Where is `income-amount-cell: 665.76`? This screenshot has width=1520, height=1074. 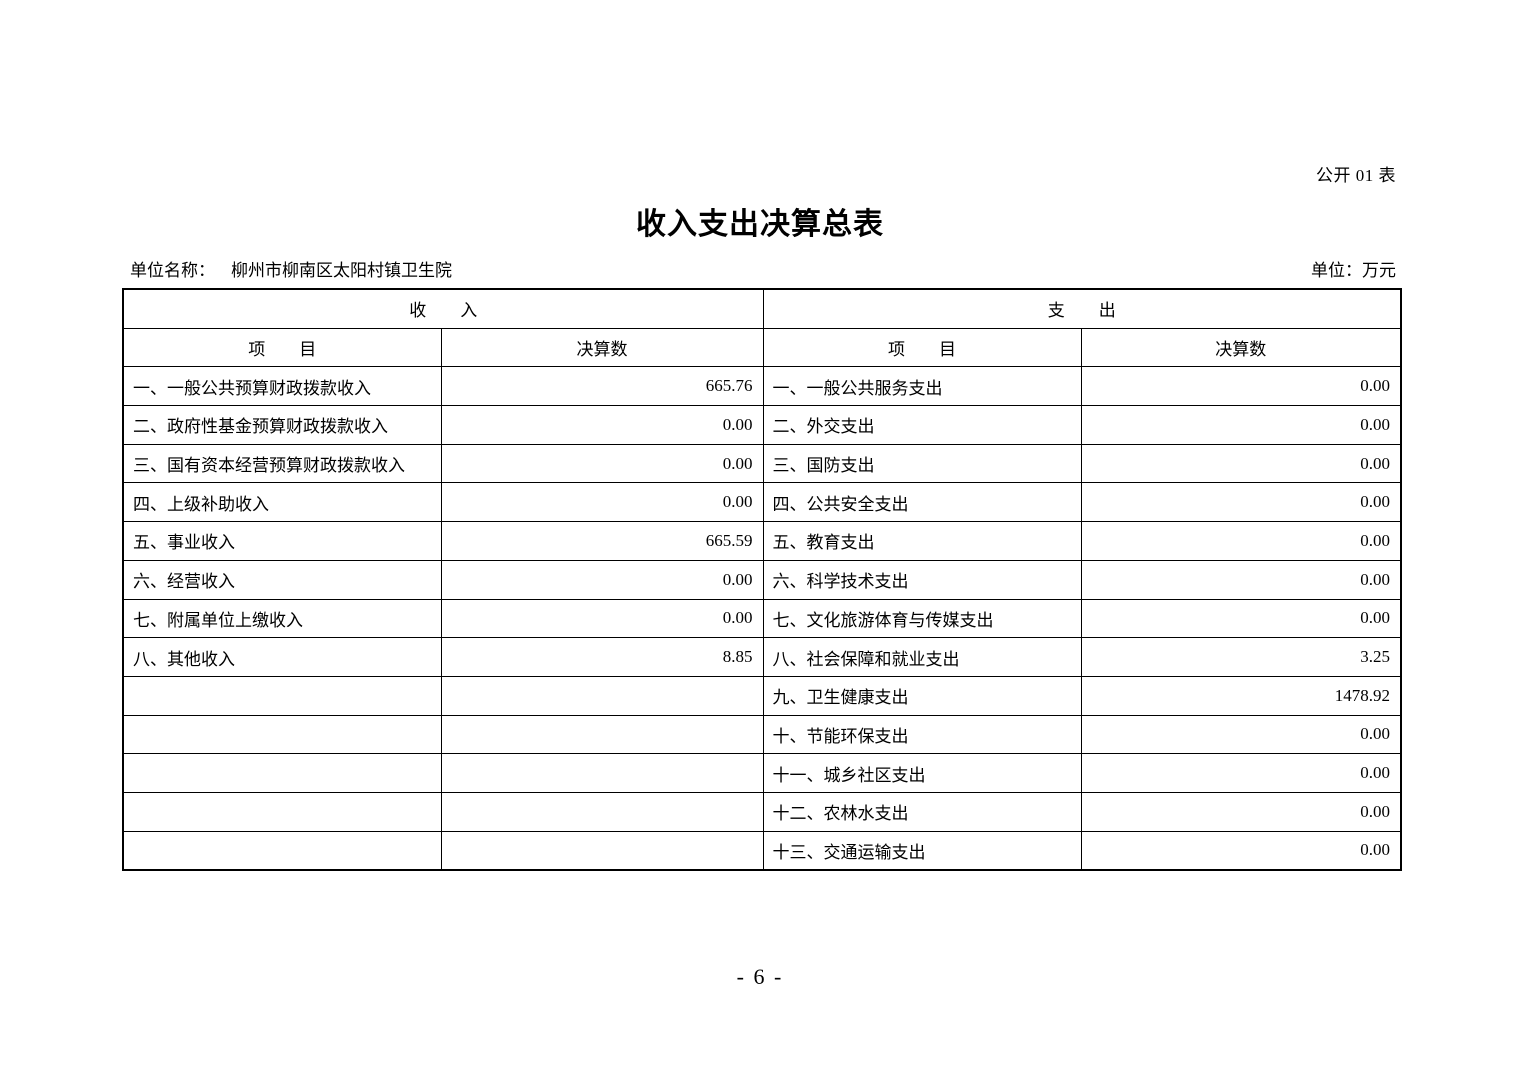
income-amount-cell: 665.76 is located at coordinates (602, 386).